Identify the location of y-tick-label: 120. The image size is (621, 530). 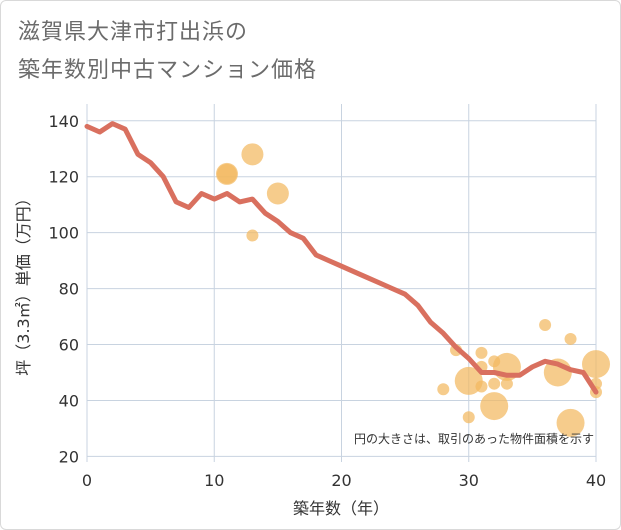
(63, 177).